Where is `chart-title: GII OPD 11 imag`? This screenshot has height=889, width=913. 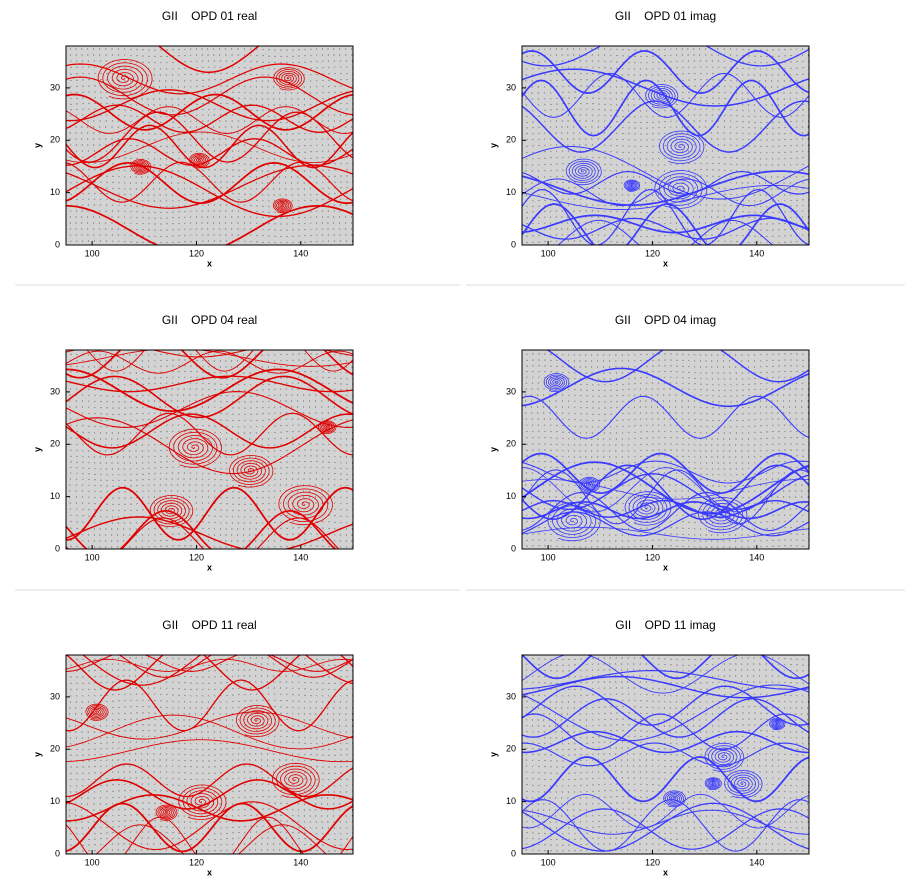 chart-title: GII OPD 11 imag is located at coordinates (665, 625).